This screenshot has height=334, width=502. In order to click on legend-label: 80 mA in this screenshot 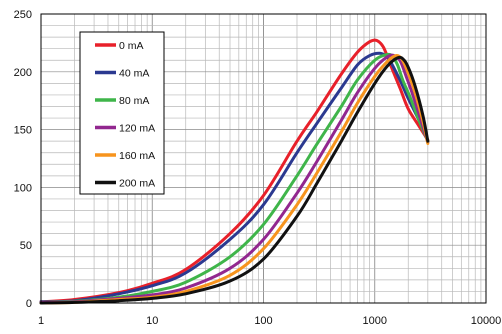, I will do `click(134, 101)`.